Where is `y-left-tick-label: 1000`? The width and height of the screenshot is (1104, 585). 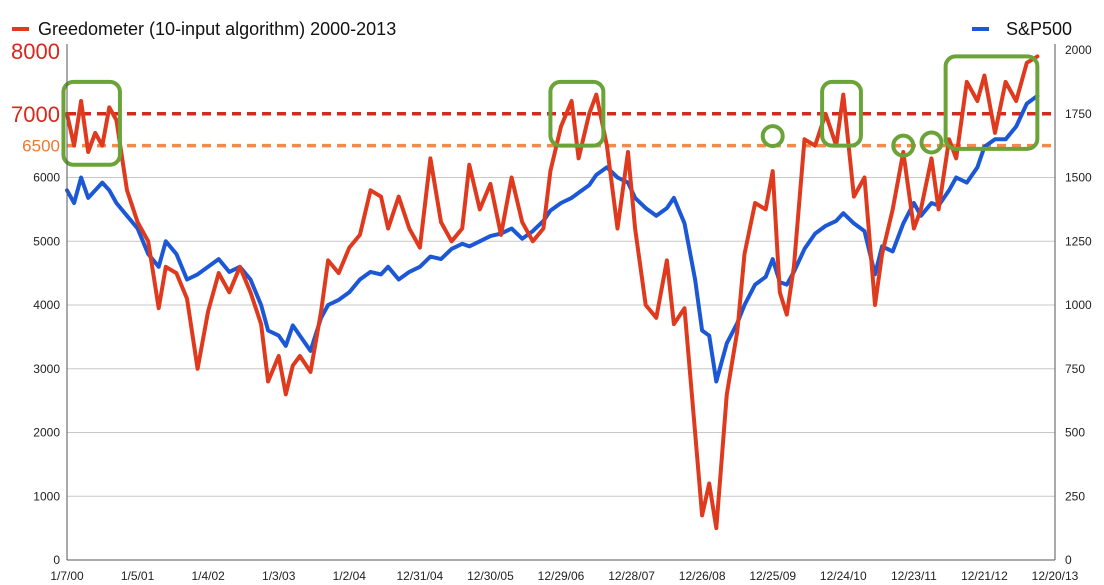
y-left-tick-label: 1000 is located at coordinates (46, 496).